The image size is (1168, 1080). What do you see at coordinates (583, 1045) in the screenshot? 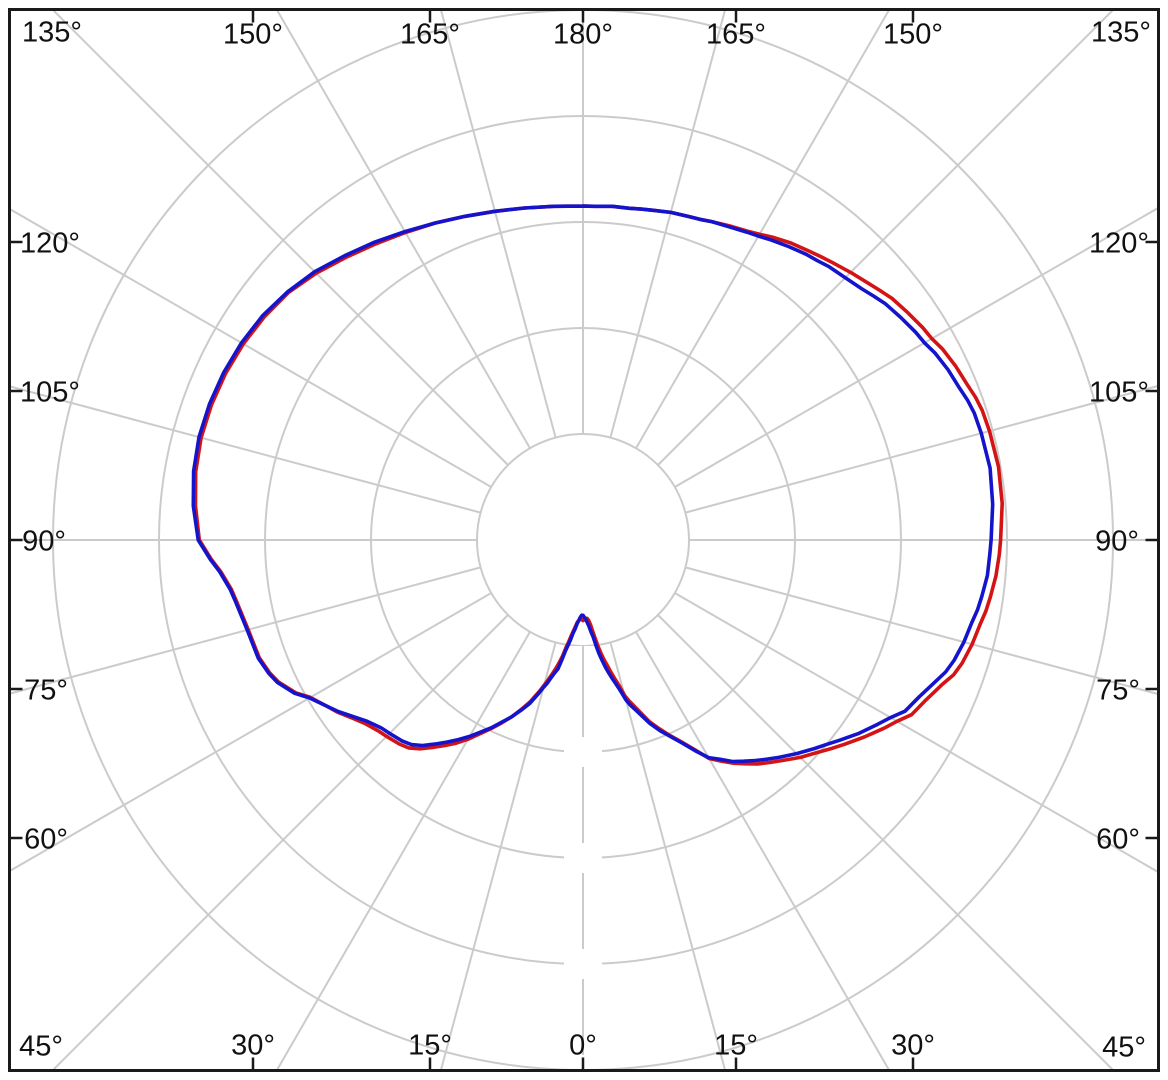
I see `angle-label-0: 0°` at bounding box center [583, 1045].